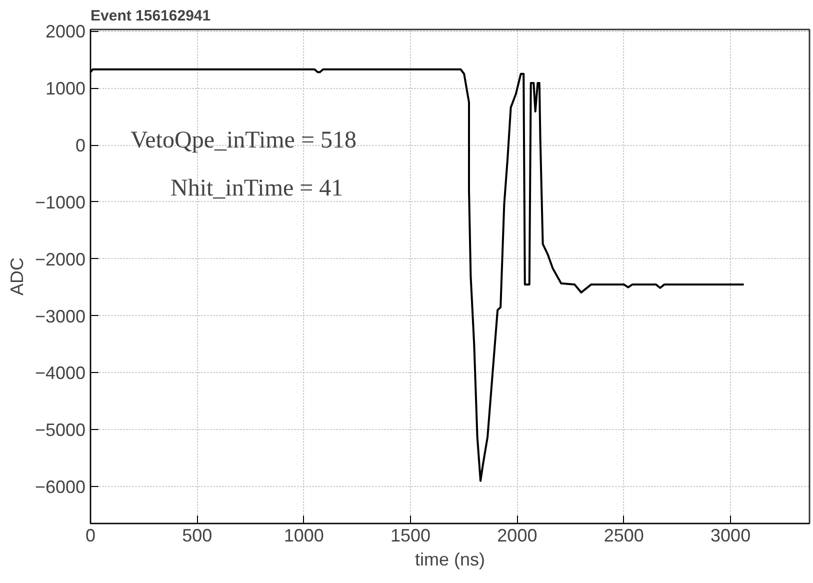 The width and height of the screenshot is (813, 583). Describe the element at coordinates (197, 536) in the screenshot. I see `x-tick-label: 500` at that location.